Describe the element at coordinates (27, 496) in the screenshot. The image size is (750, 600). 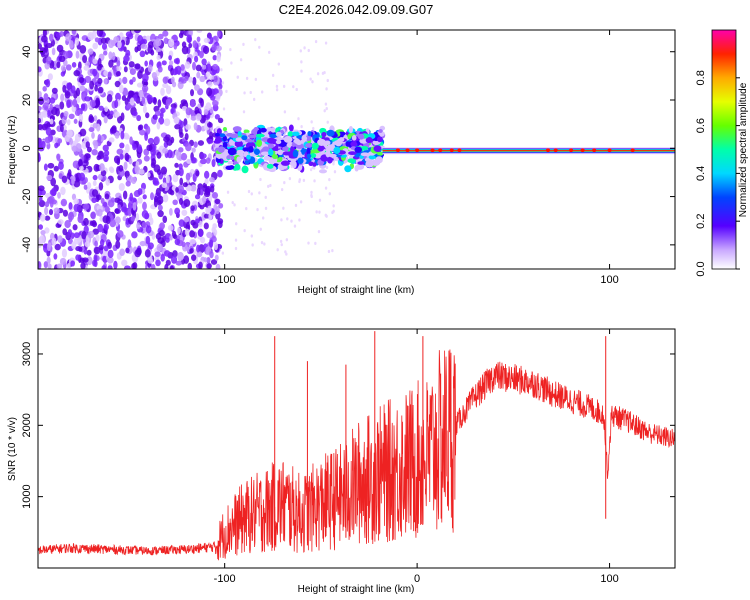
I see `snr-y-tick-label: 1000` at that location.